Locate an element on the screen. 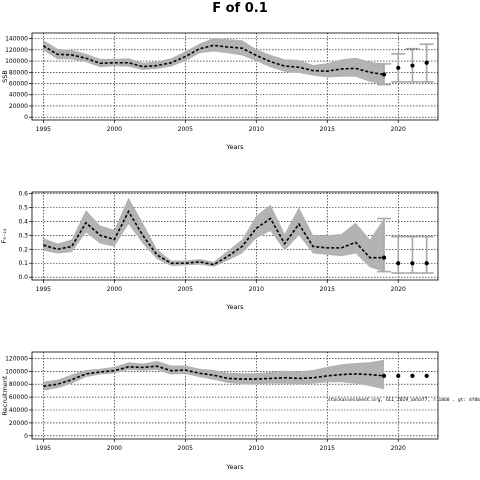 Image resolution: width=480 pixels, height=480 pixels. y-axis-label: SSB is located at coordinates (5, 76).